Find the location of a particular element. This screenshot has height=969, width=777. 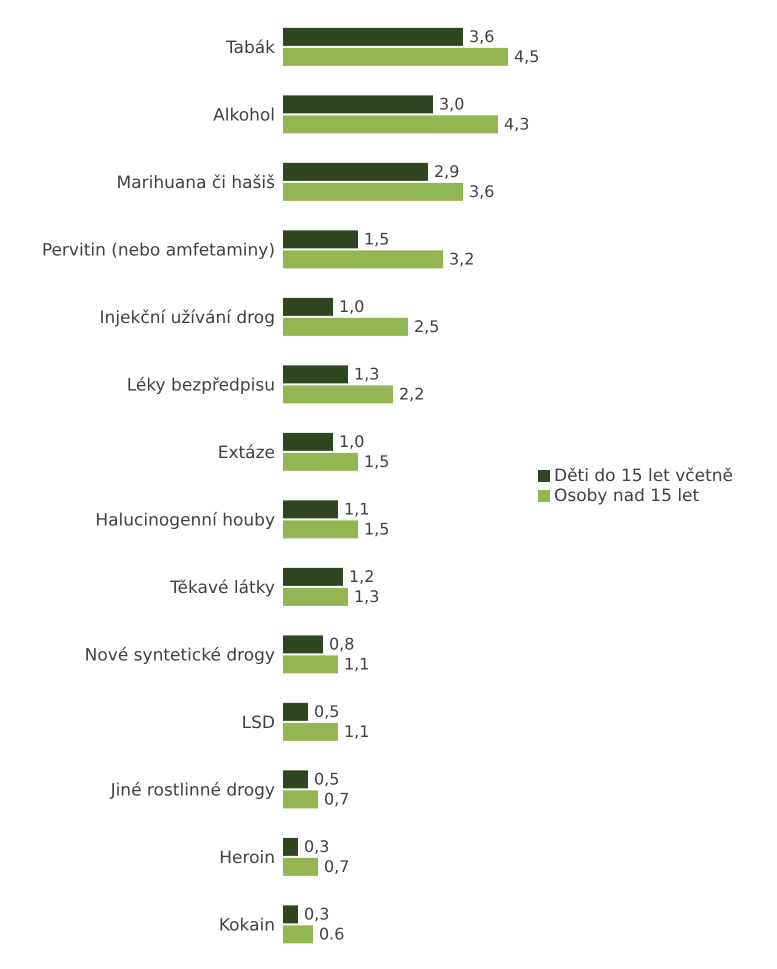

data-label: 0,8 is located at coordinates (341, 644).